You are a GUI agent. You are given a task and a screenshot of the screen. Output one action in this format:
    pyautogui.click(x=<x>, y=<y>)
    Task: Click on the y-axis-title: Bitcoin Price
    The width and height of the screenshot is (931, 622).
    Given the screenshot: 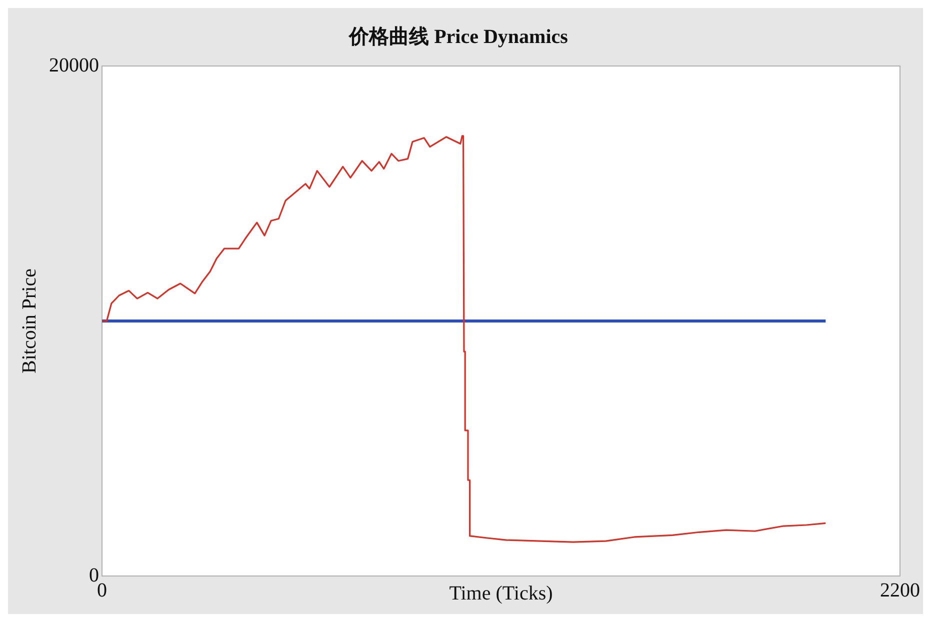 What is the action you would take?
    pyautogui.click(x=29, y=321)
    